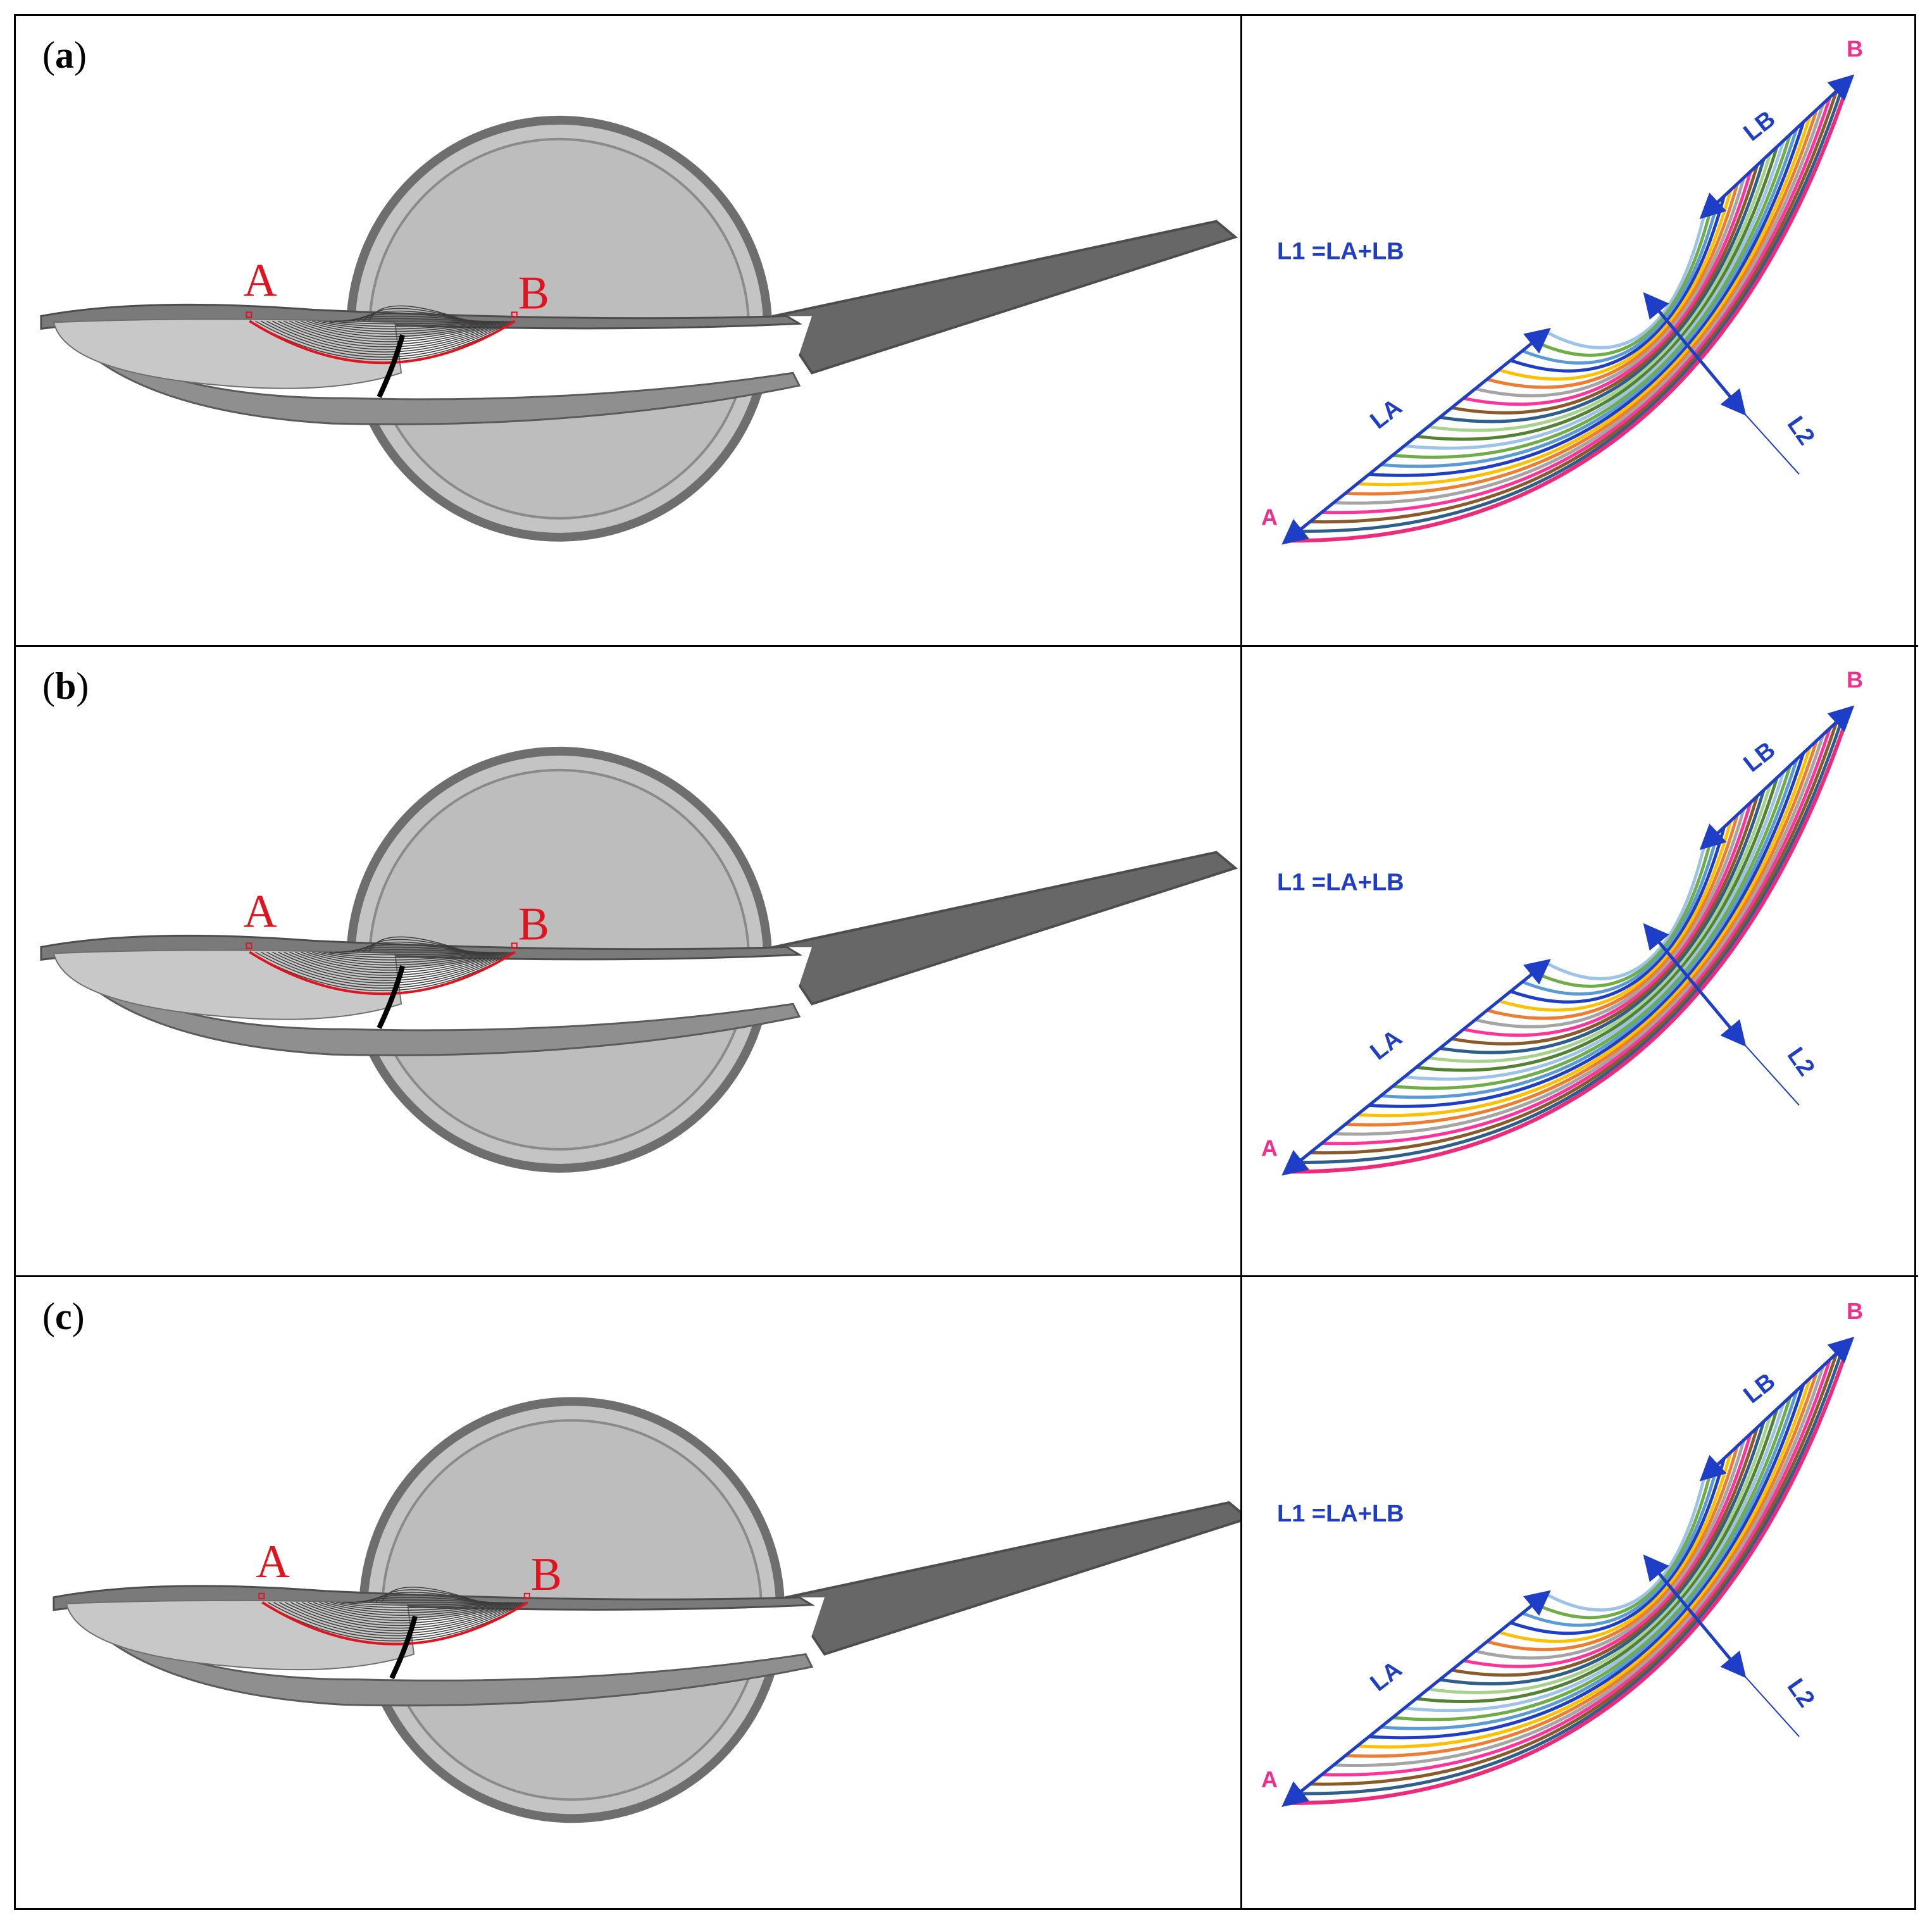  Describe the element at coordinates (63, 1317) in the screenshot. I see `panel-label: (c)` at that location.